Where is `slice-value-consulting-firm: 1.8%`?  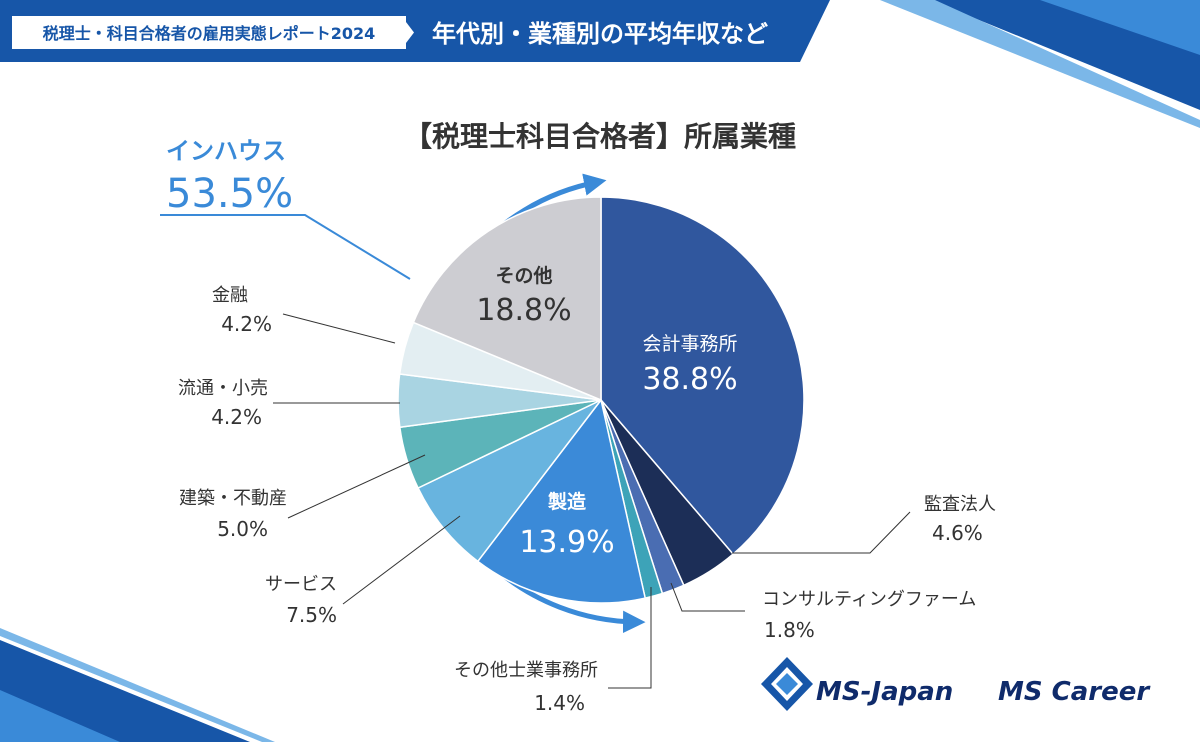
slice-value-consulting-firm: 1.8% is located at coordinates (789, 630).